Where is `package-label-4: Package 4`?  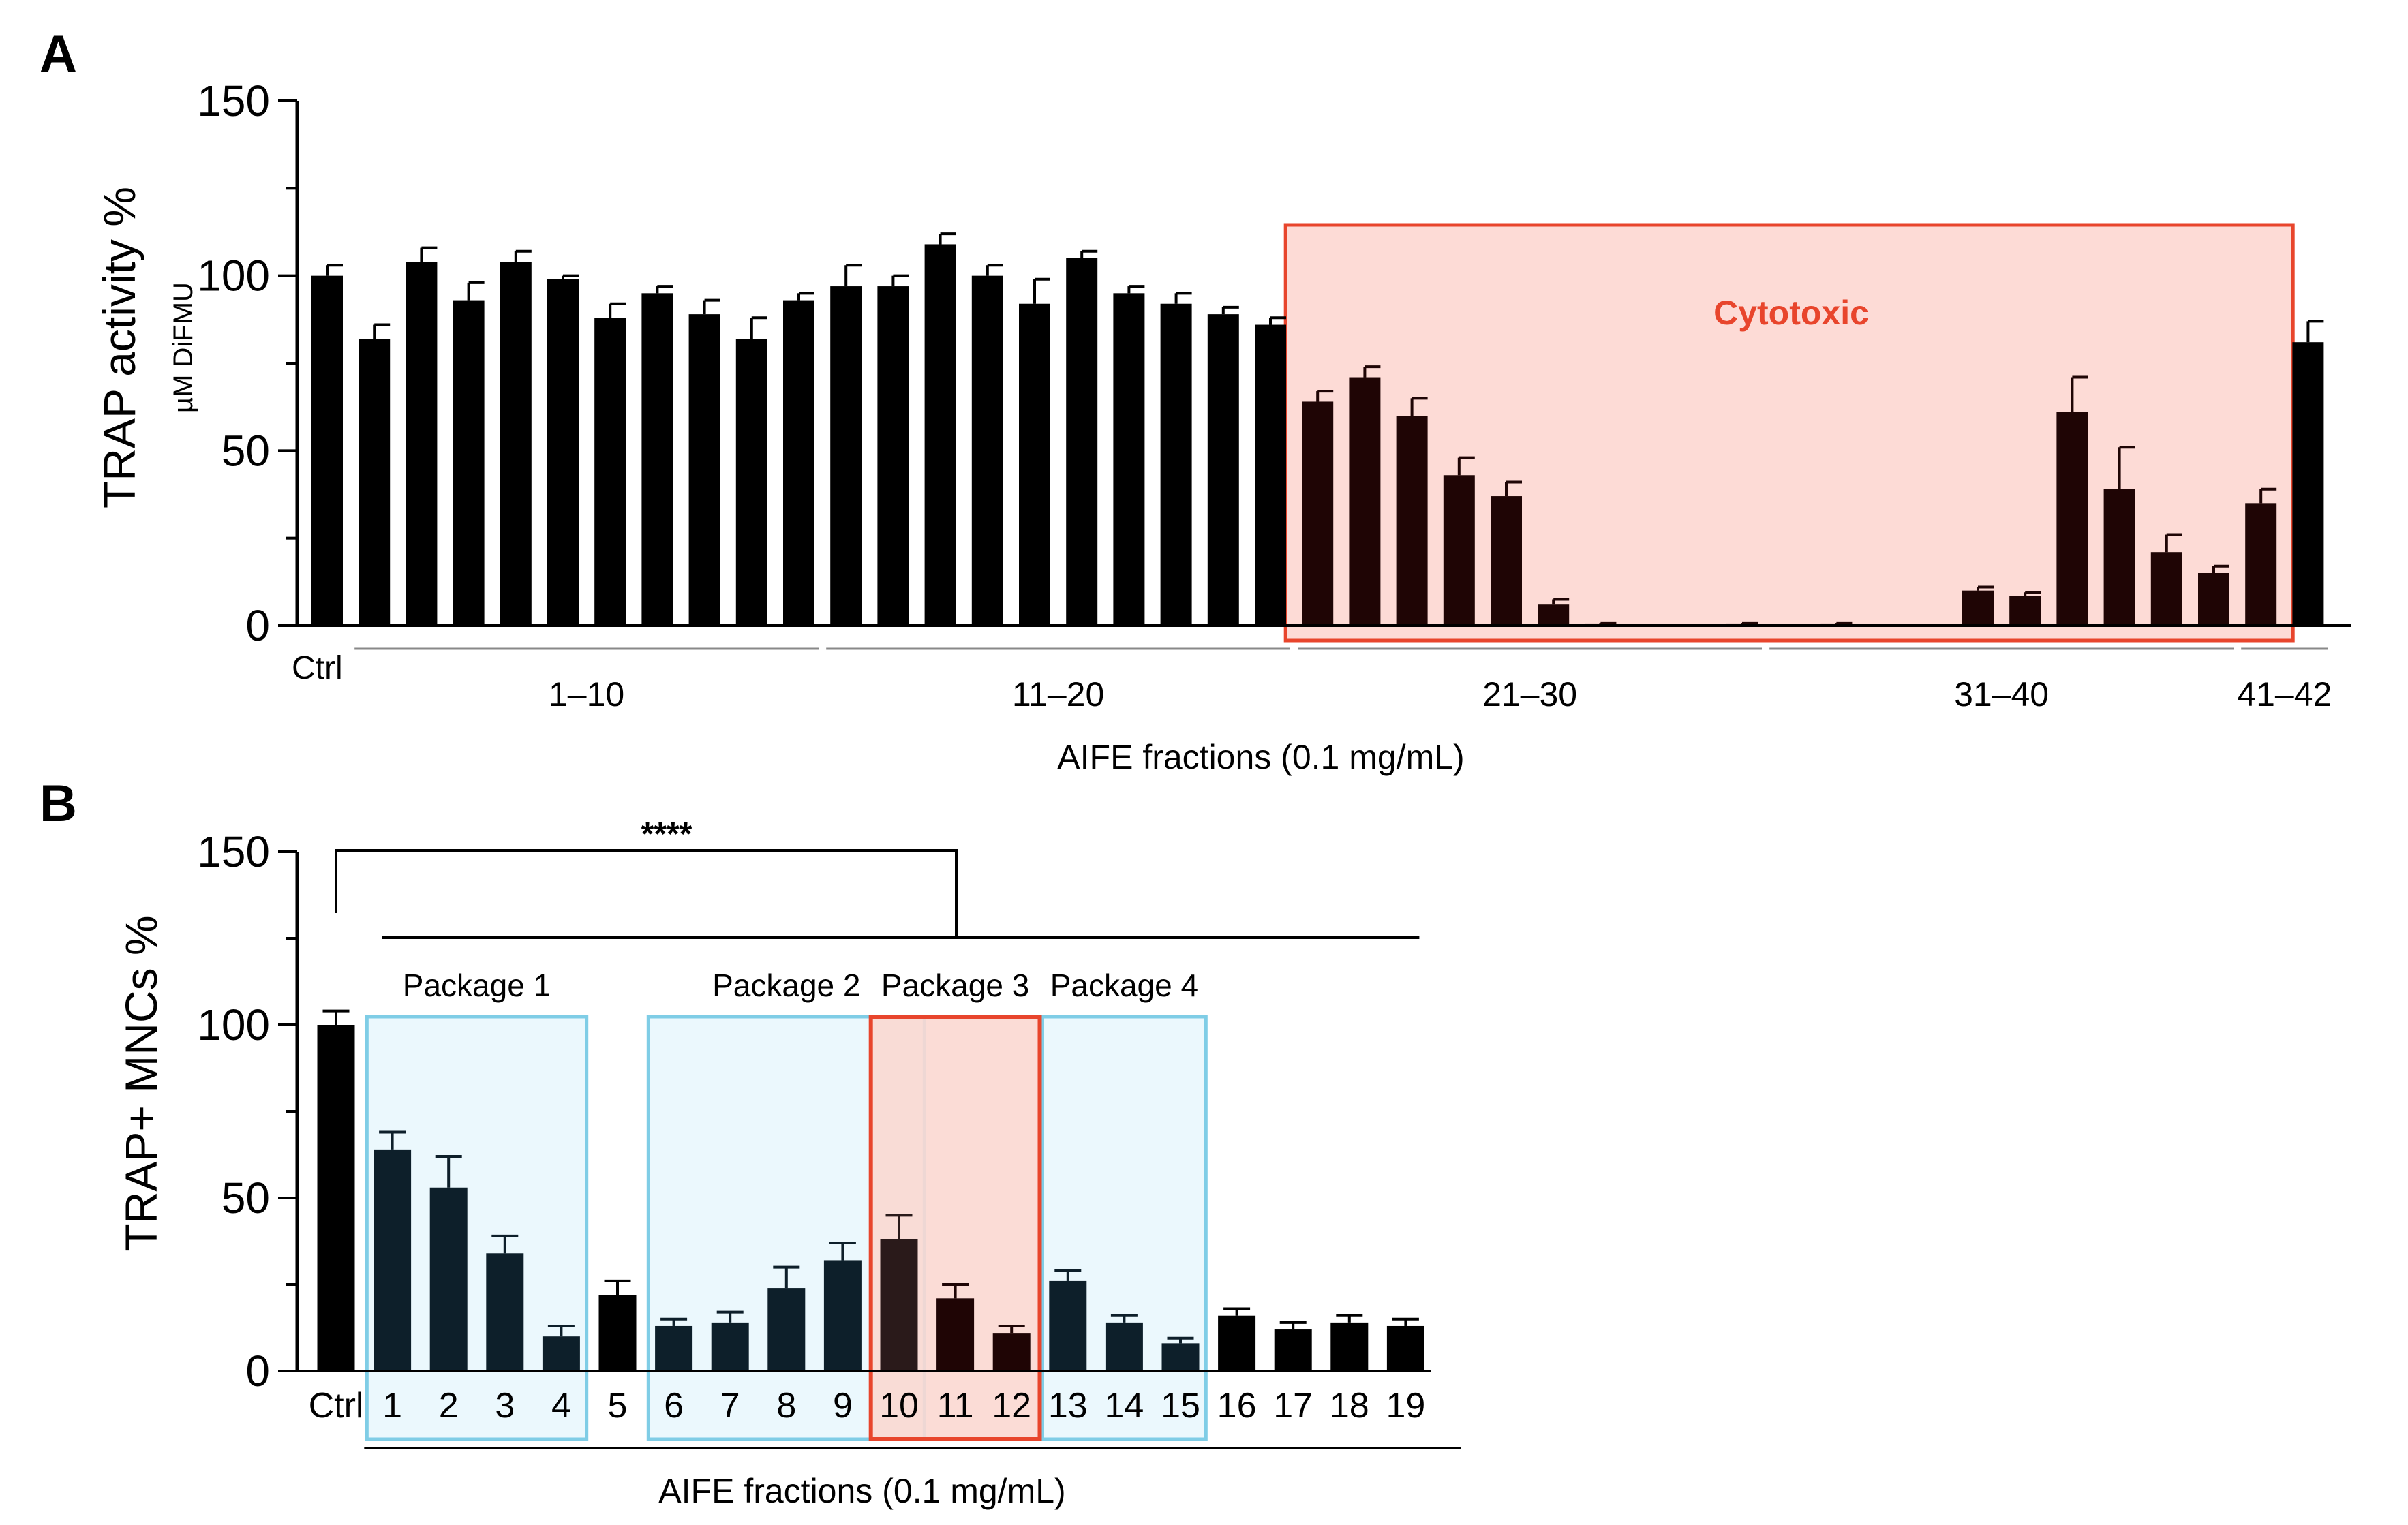
package-label-4: Package 4 is located at coordinates (1124, 985).